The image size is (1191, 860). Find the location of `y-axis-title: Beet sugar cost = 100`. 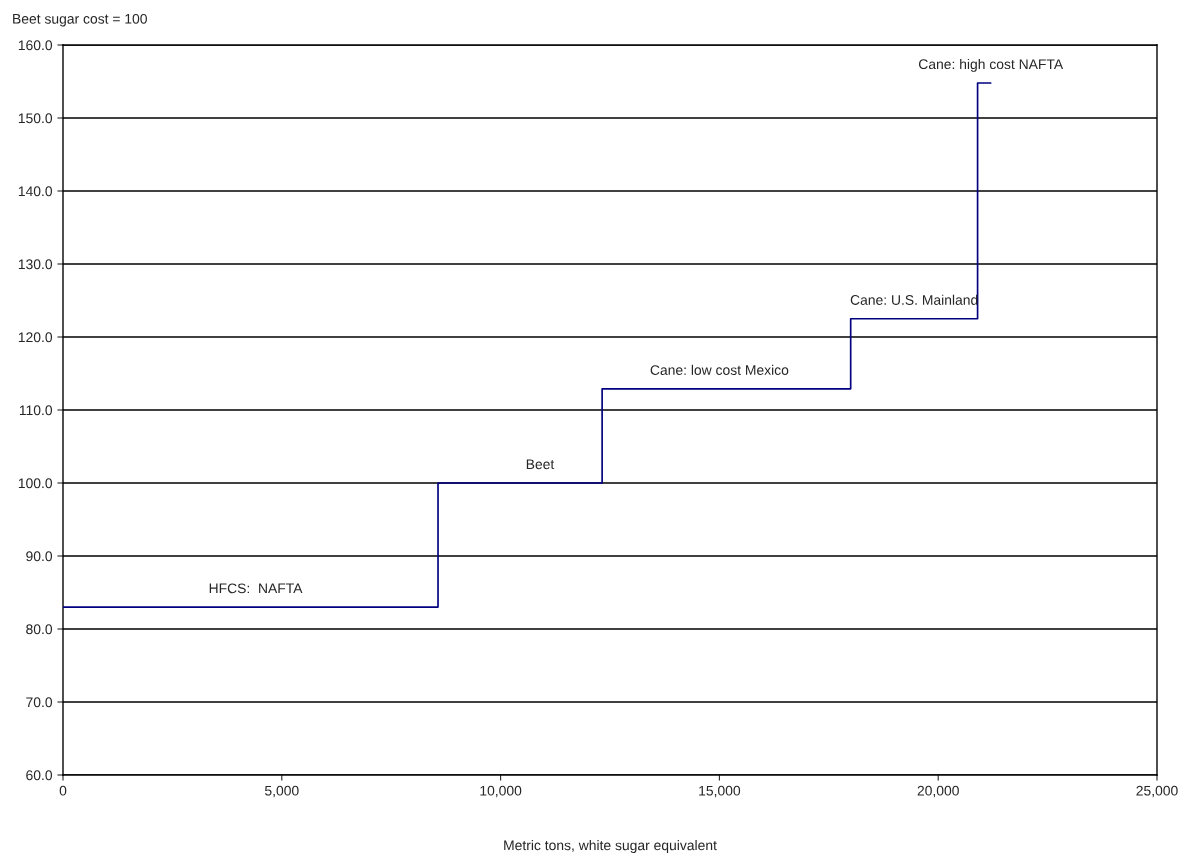

y-axis-title: Beet sugar cost = 100 is located at coordinates (80, 20).